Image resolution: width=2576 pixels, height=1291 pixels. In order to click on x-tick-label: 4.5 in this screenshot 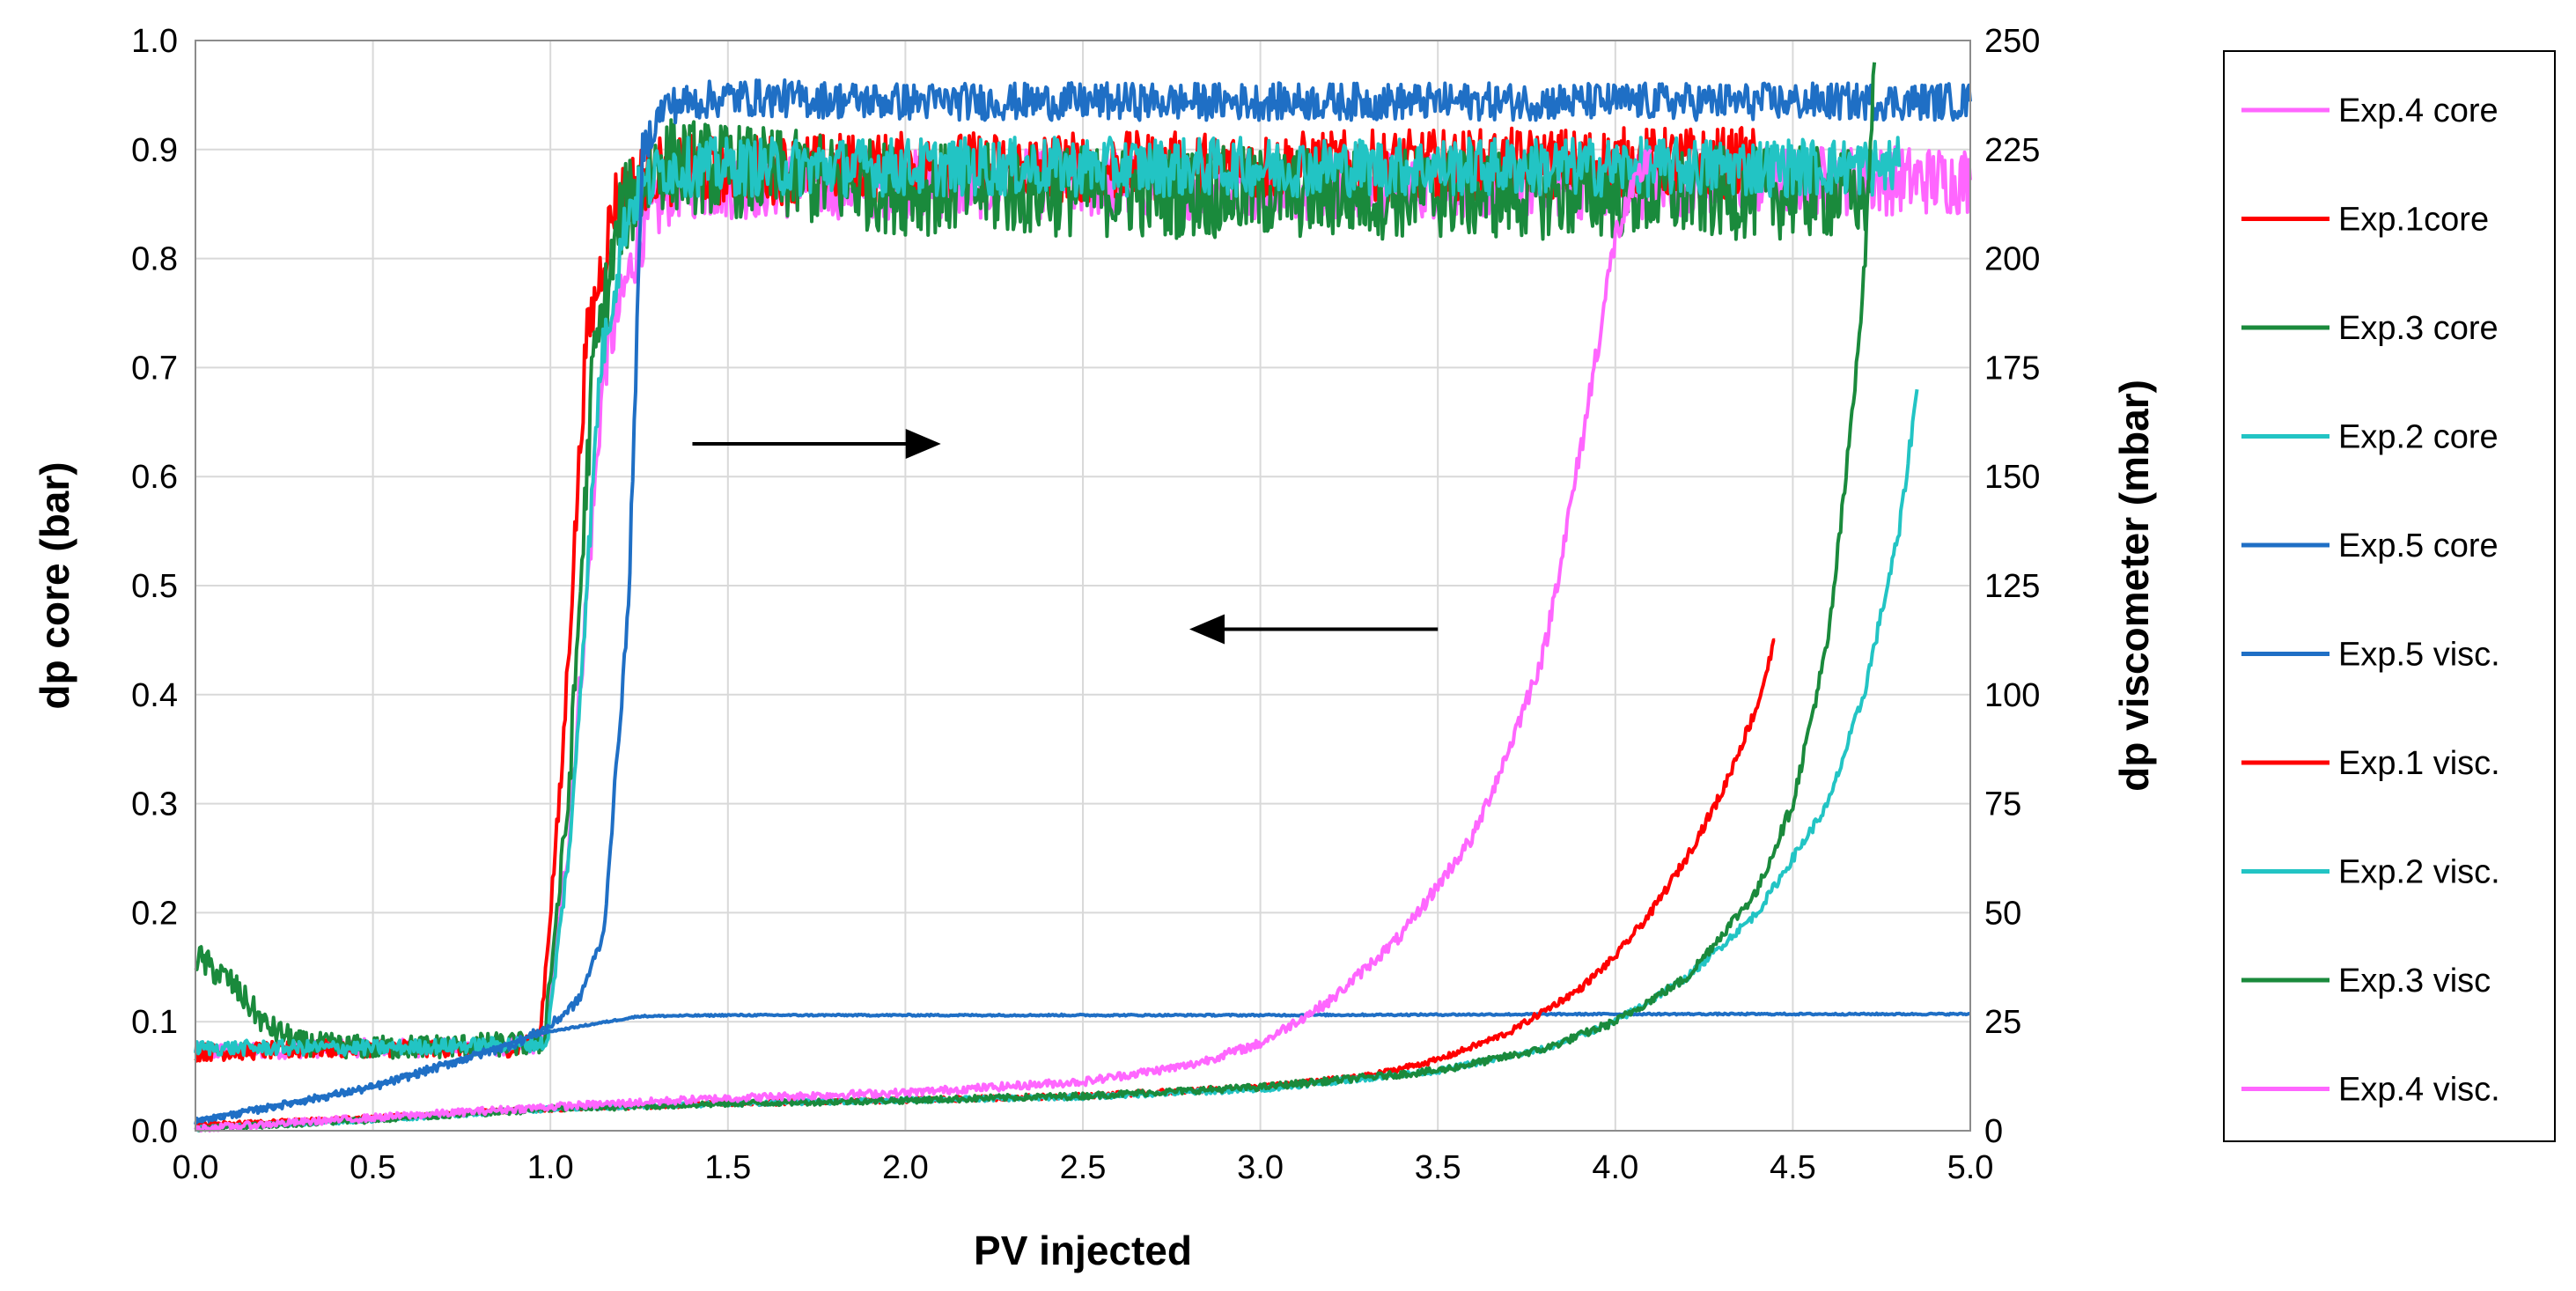, I will do `click(1793, 1167)`.